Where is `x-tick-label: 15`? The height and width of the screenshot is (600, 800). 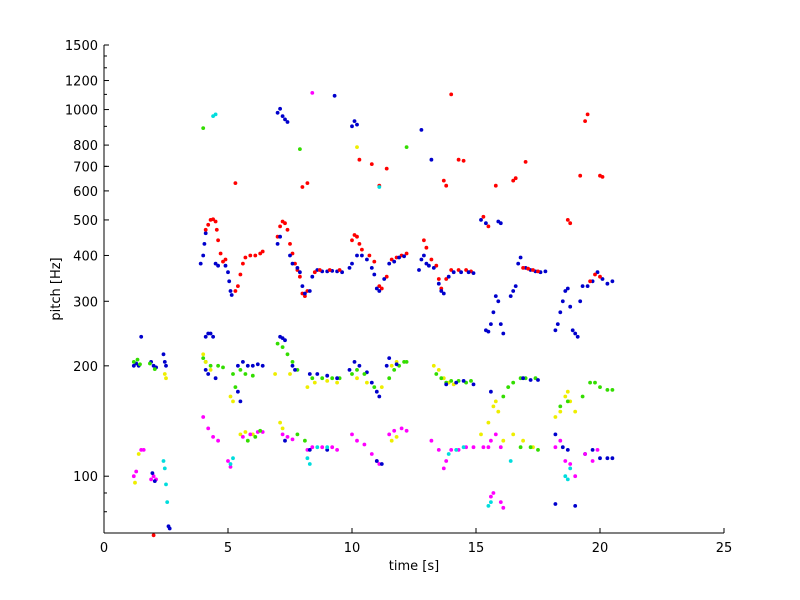
x-tick-label: 15 is located at coordinates (476, 548).